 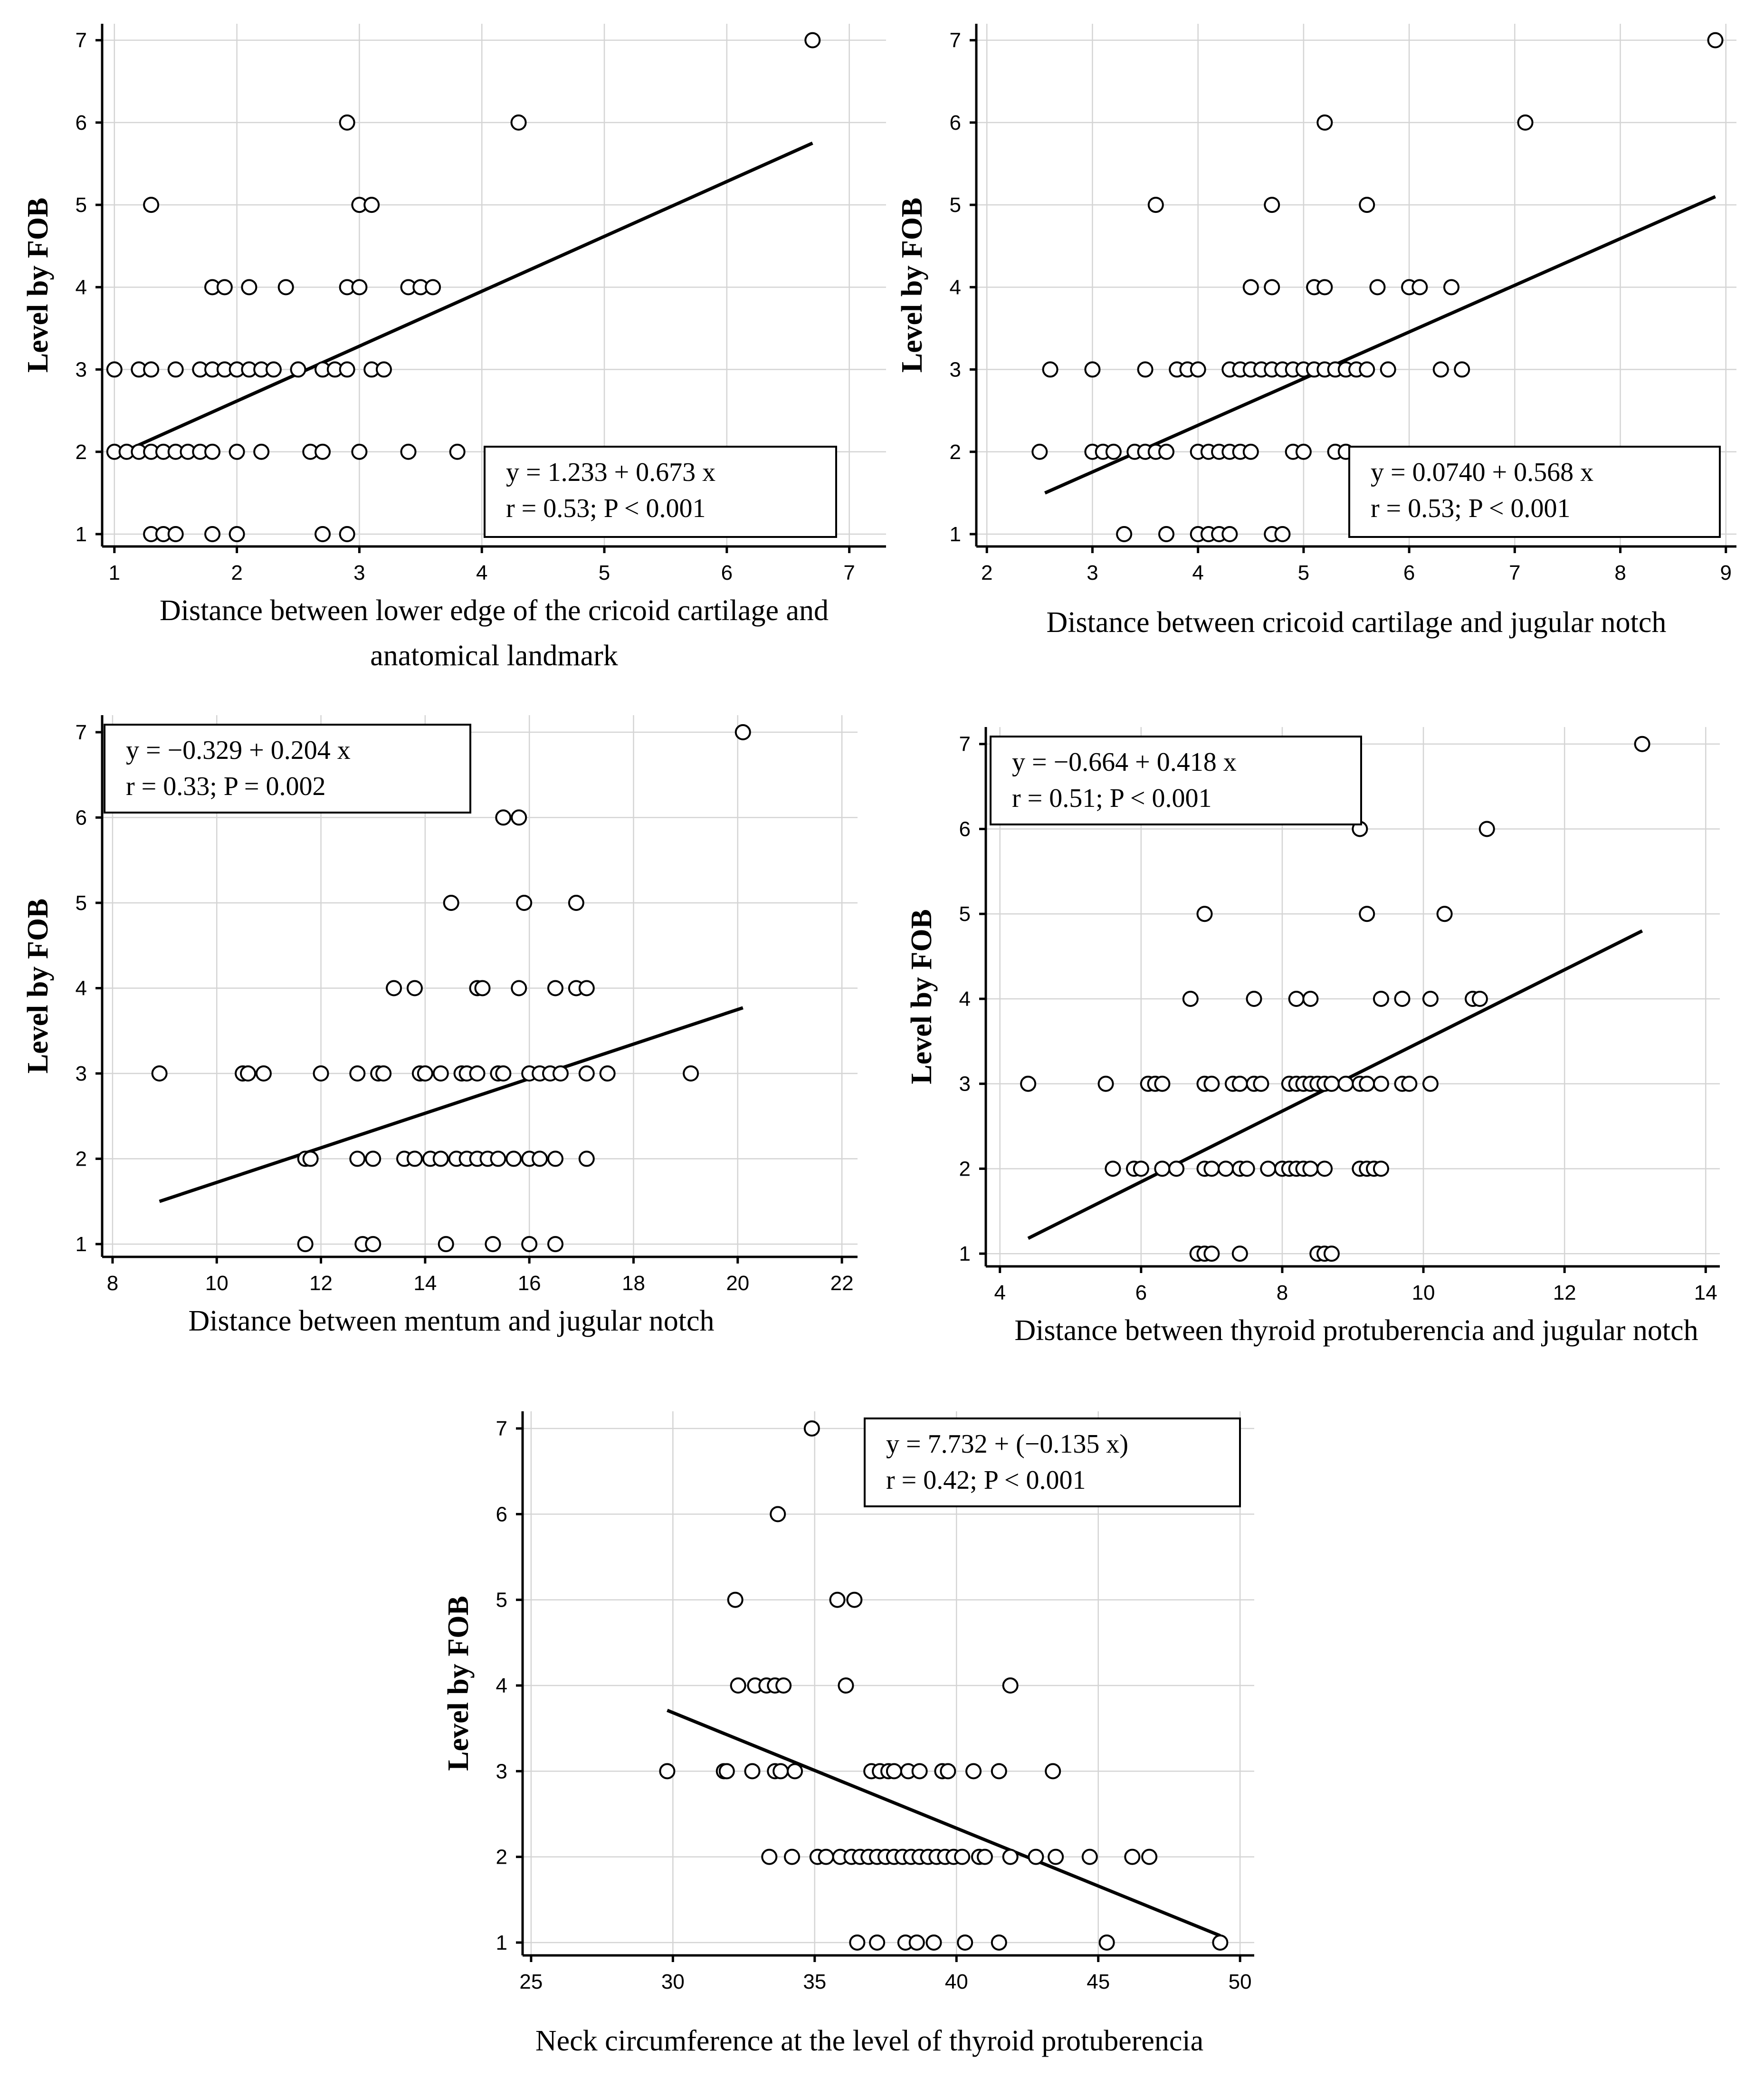 What do you see at coordinates (965, 999) in the screenshot?
I see `y-tick-label: 4` at bounding box center [965, 999].